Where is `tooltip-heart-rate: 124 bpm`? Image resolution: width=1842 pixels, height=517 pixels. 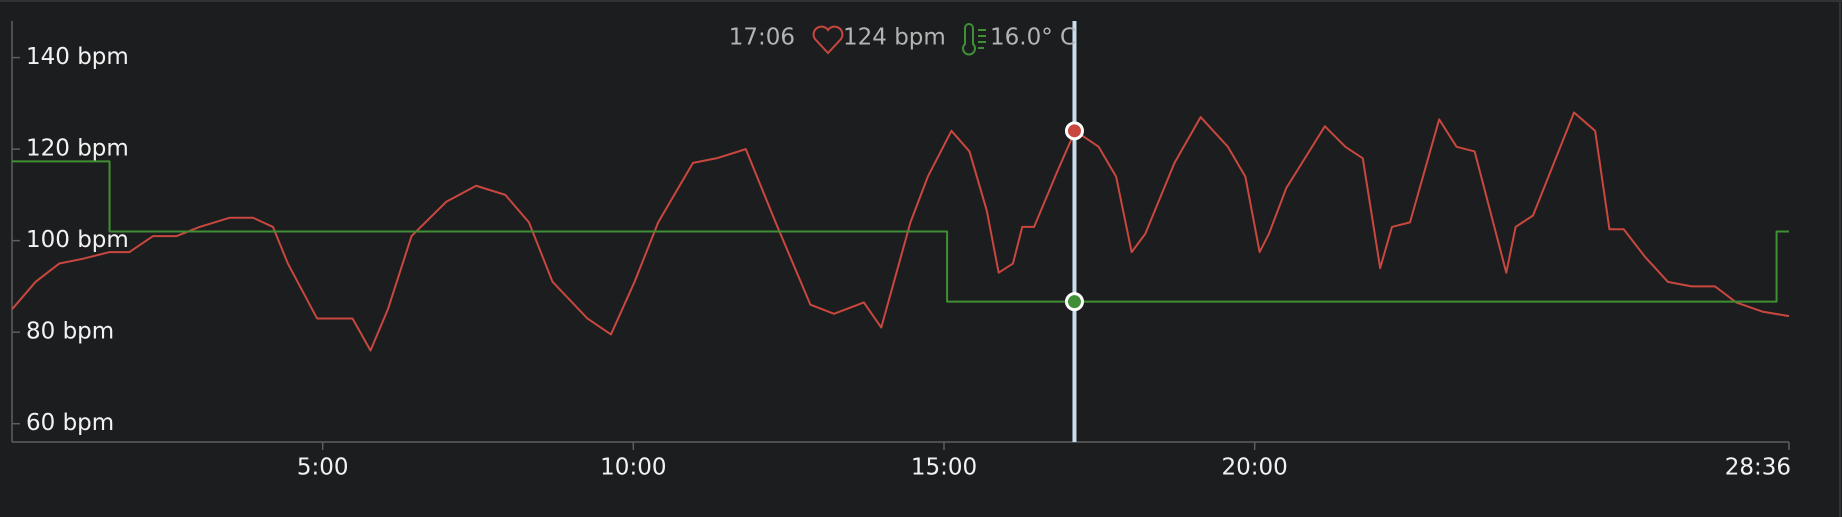 tooltip-heart-rate: 124 bpm is located at coordinates (894, 38).